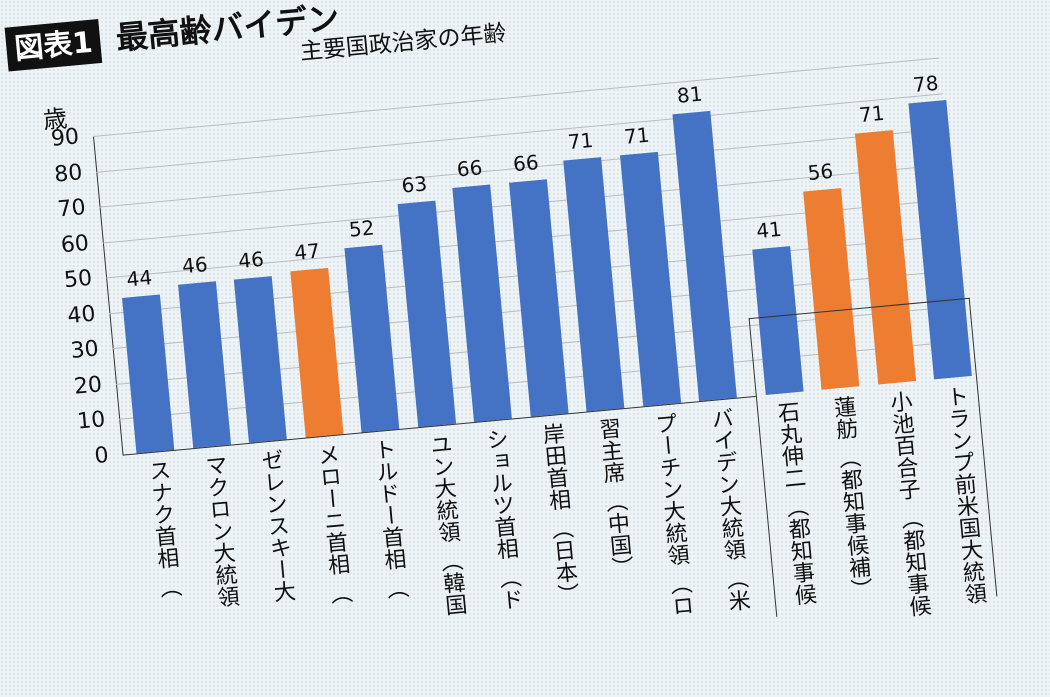 The width and height of the screenshot is (1050, 697). Describe the element at coordinates (108, 295) in the screenshot. I see `y-axis` at that location.